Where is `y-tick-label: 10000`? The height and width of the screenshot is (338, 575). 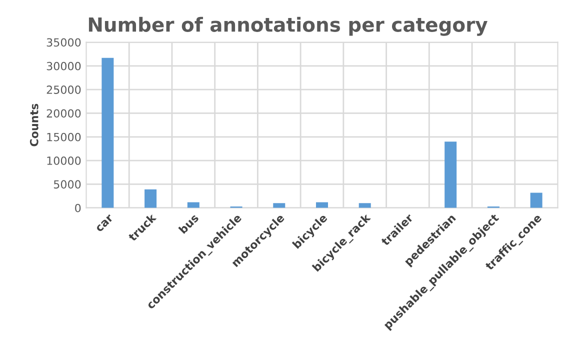
y-tick-label: 10000 is located at coordinates (64, 160).